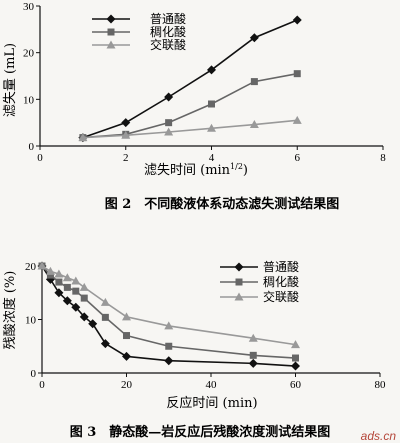 The width and height of the screenshot is (400, 443). What do you see at coordinates (126, 158) in the screenshot?
I see `x-tick-label: 2` at bounding box center [126, 158].